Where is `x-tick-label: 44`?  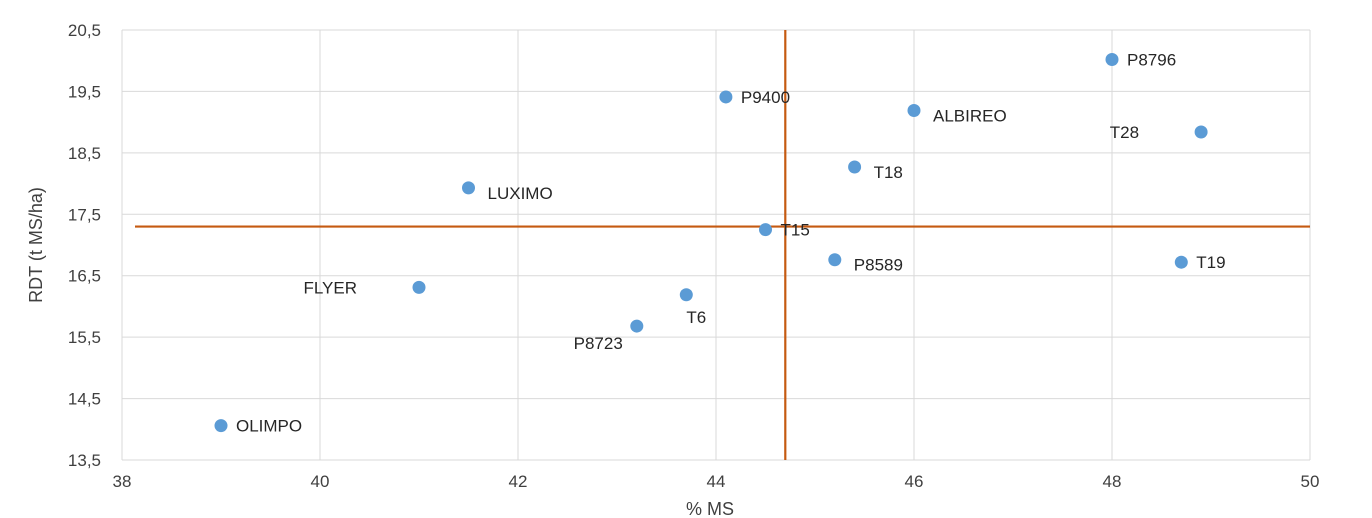 x-tick-label: 44 is located at coordinates (716, 481).